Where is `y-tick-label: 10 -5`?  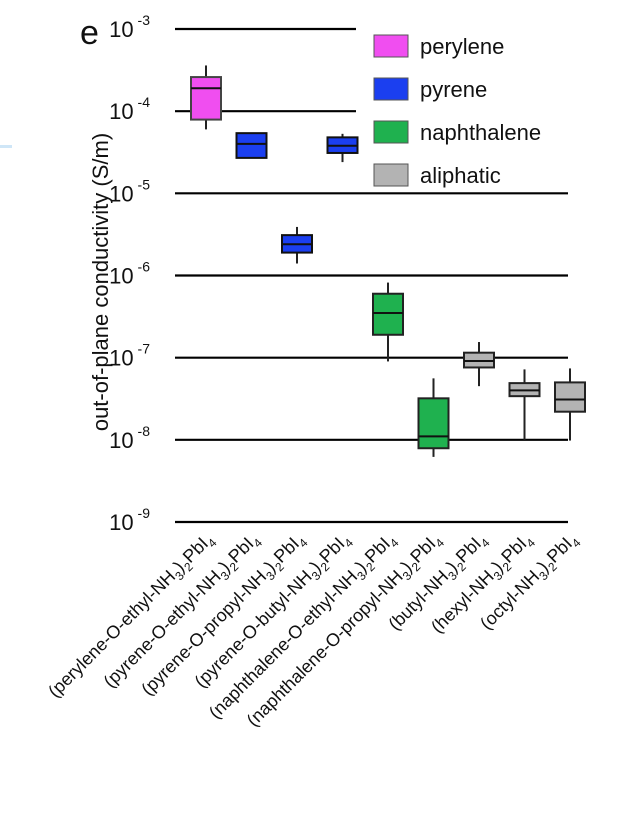 y-tick-label: 10 -5 is located at coordinates (129, 191).